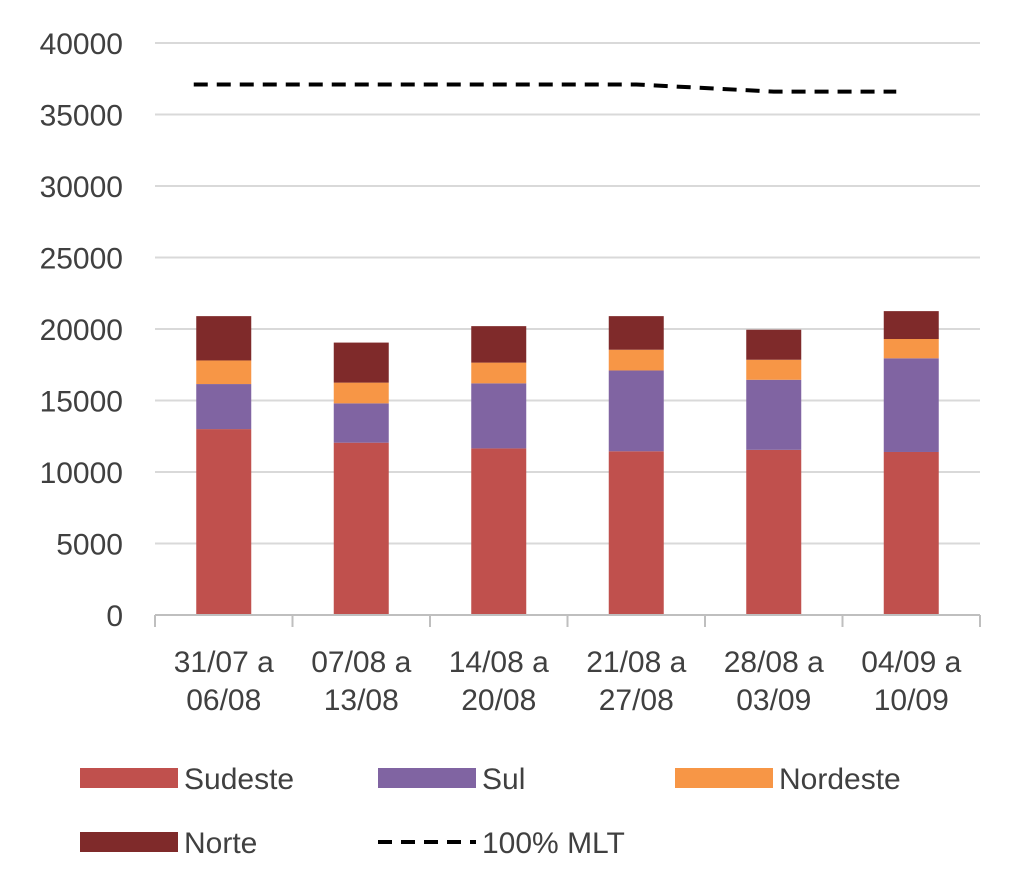 The height and width of the screenshot is (892, 1024). I want to click on y-tick-label: 20000, so click(81, 330).